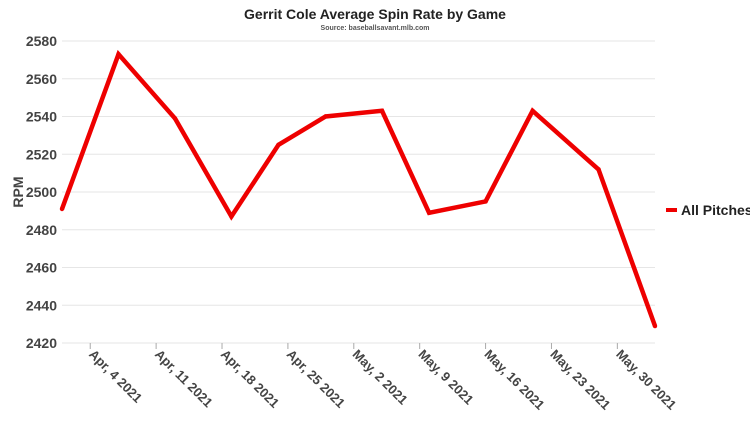  What do you see at coordinates (41, 343) in the screenshot?
I see `y-tick-label: 2420` at bounding box center [41, 343].